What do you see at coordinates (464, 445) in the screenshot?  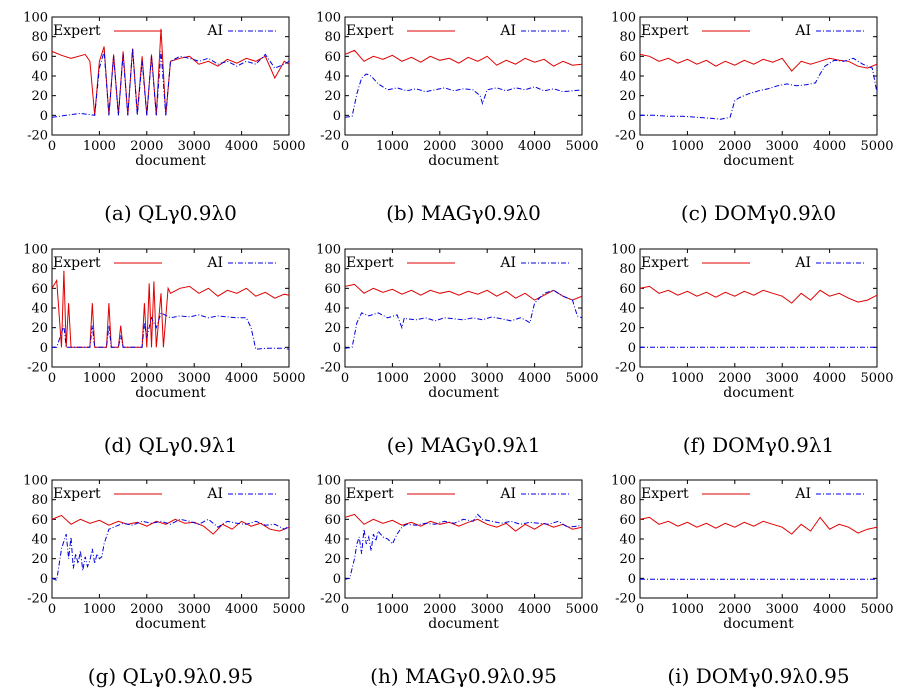 I see `panel-caption: (e) MAGγ0.9λ1` at bounding box center [464, 445].